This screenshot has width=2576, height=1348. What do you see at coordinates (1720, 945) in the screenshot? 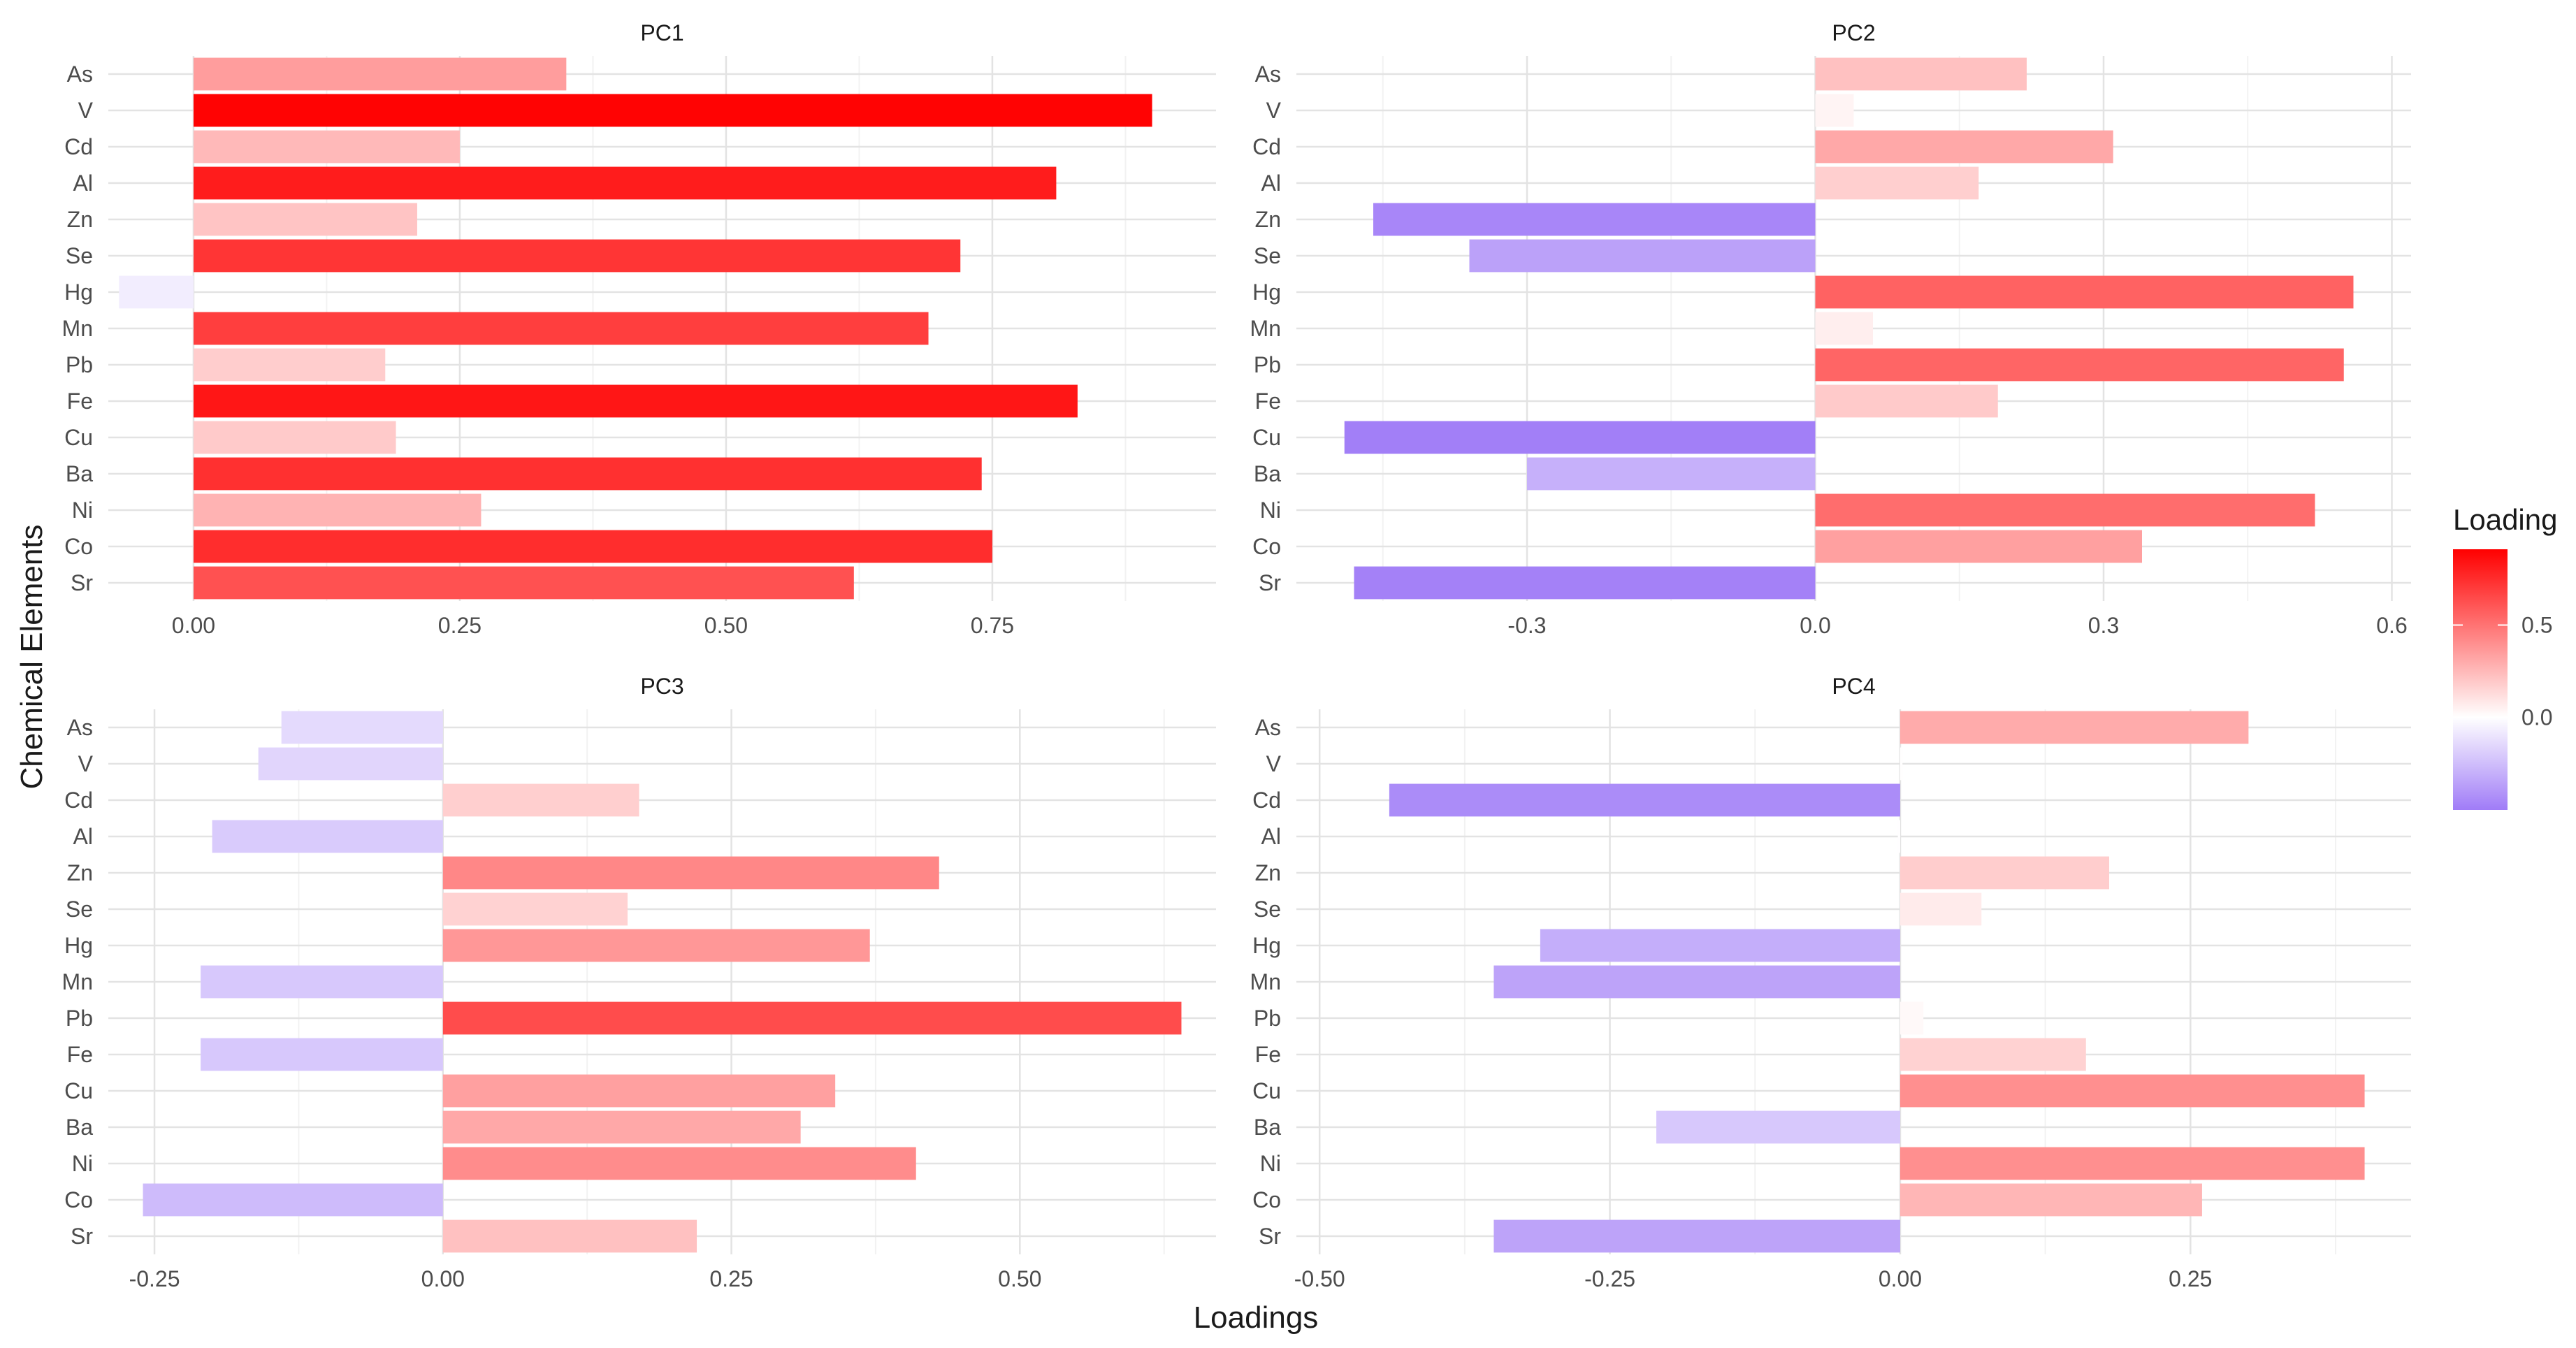
I see `bar-pc4-hg` at bounding box center [1720, 945].